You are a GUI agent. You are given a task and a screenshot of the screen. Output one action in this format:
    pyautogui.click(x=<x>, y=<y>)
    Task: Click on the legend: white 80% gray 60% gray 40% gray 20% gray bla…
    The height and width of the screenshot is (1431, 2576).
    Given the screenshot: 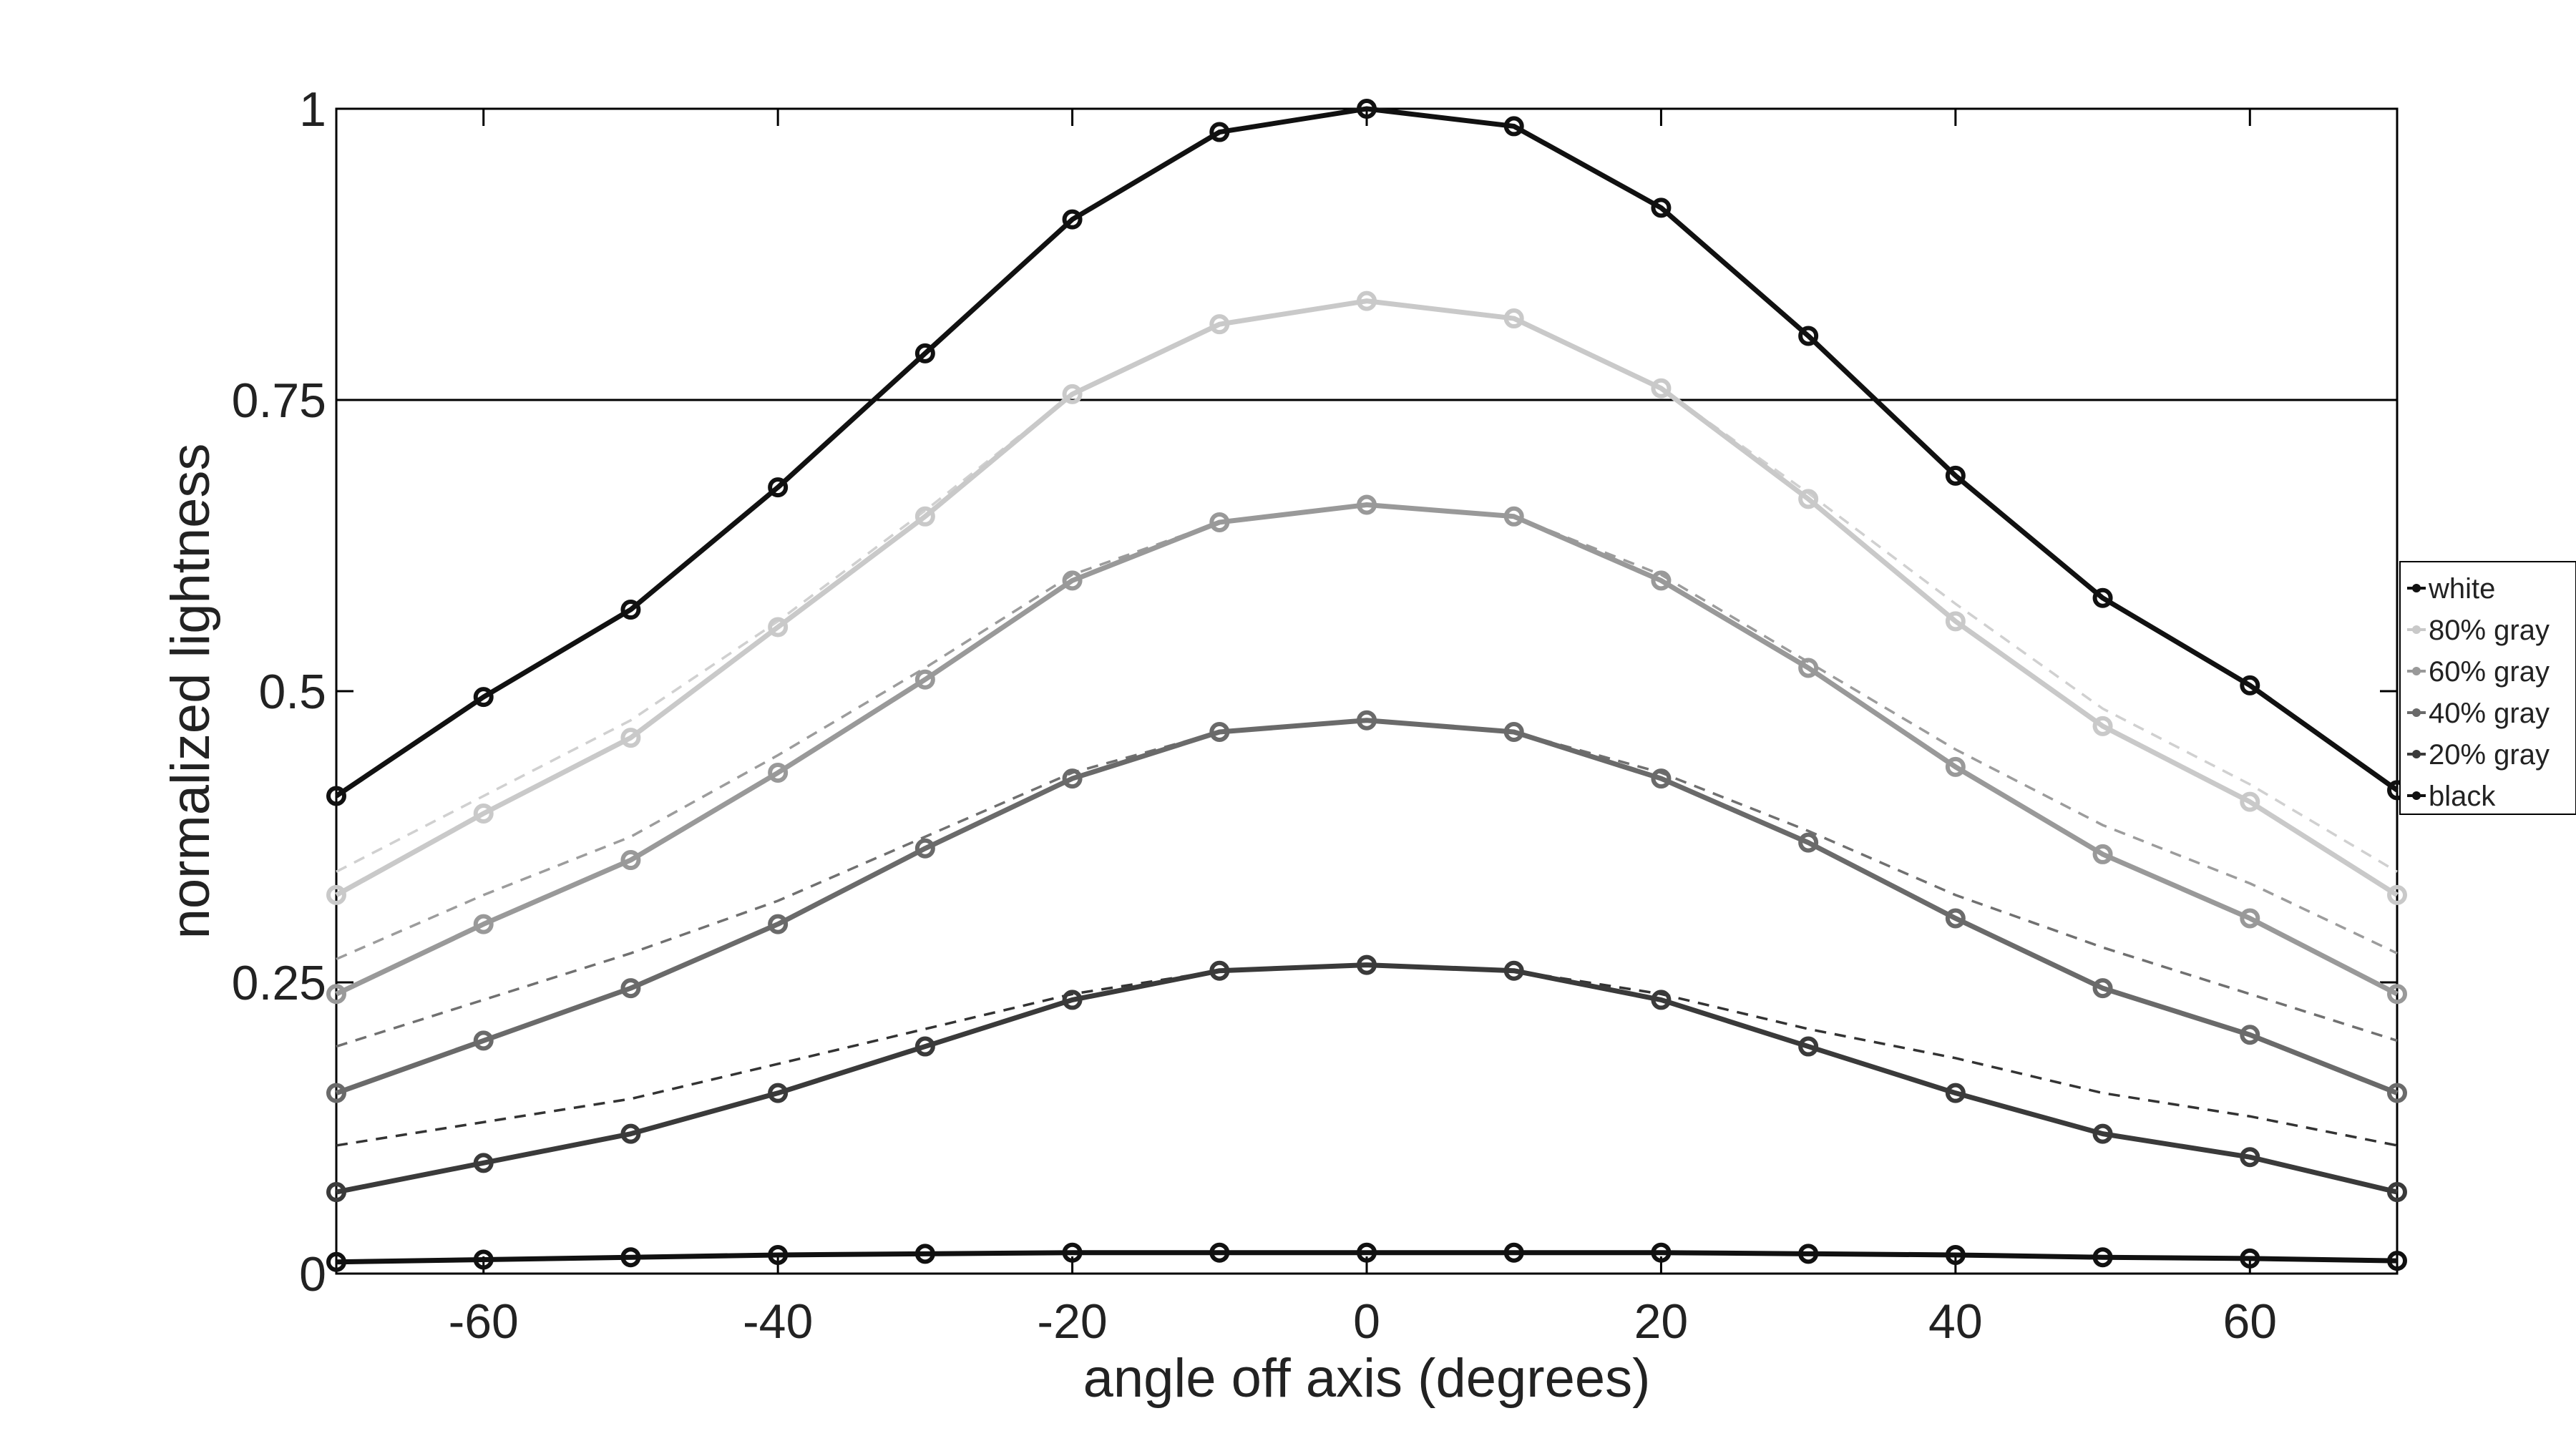 What is the action you would take?
    pyautogui.click(x=2487, y=688)
    